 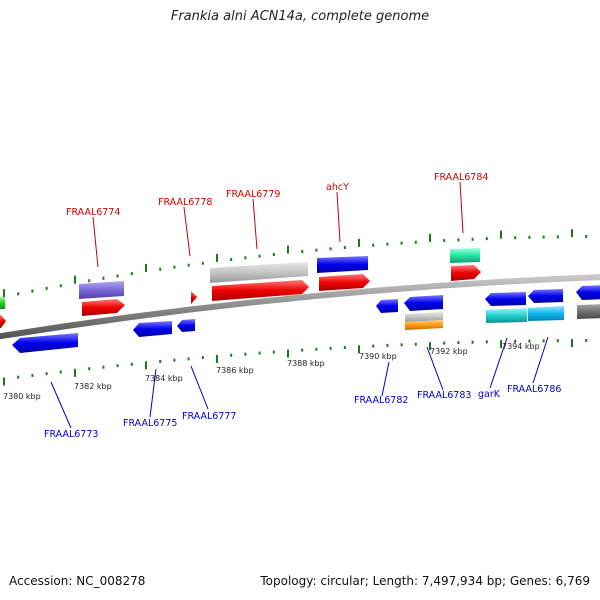 What do you see at coordinates (306, 363) in the screenshot?
I see `tick-label: 7388 kbp` at bounding box center [306, 363].